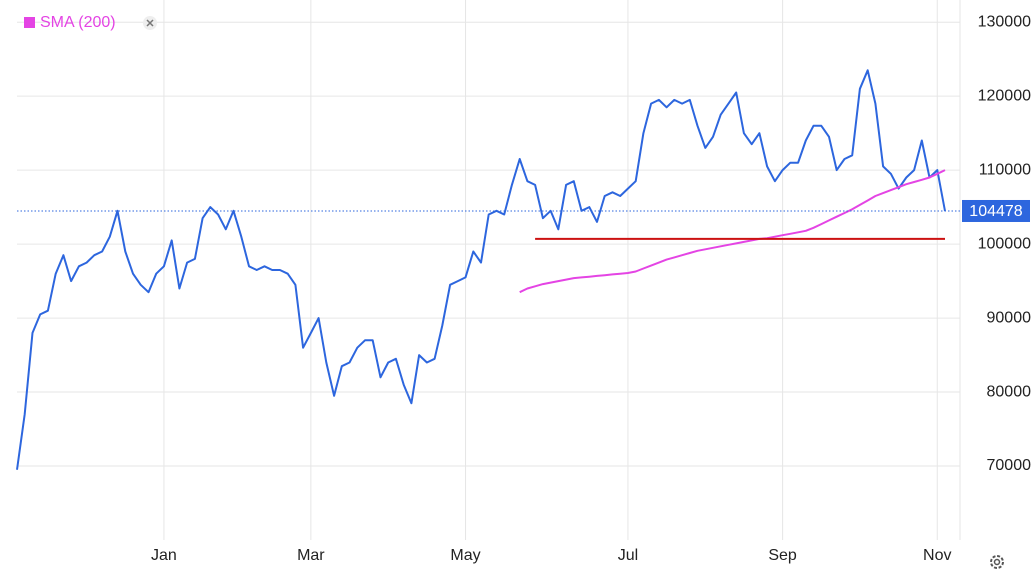 This screenshot has height=581, width=1035. I want to click on y-tick-label: 130000, so click(1004, 21).